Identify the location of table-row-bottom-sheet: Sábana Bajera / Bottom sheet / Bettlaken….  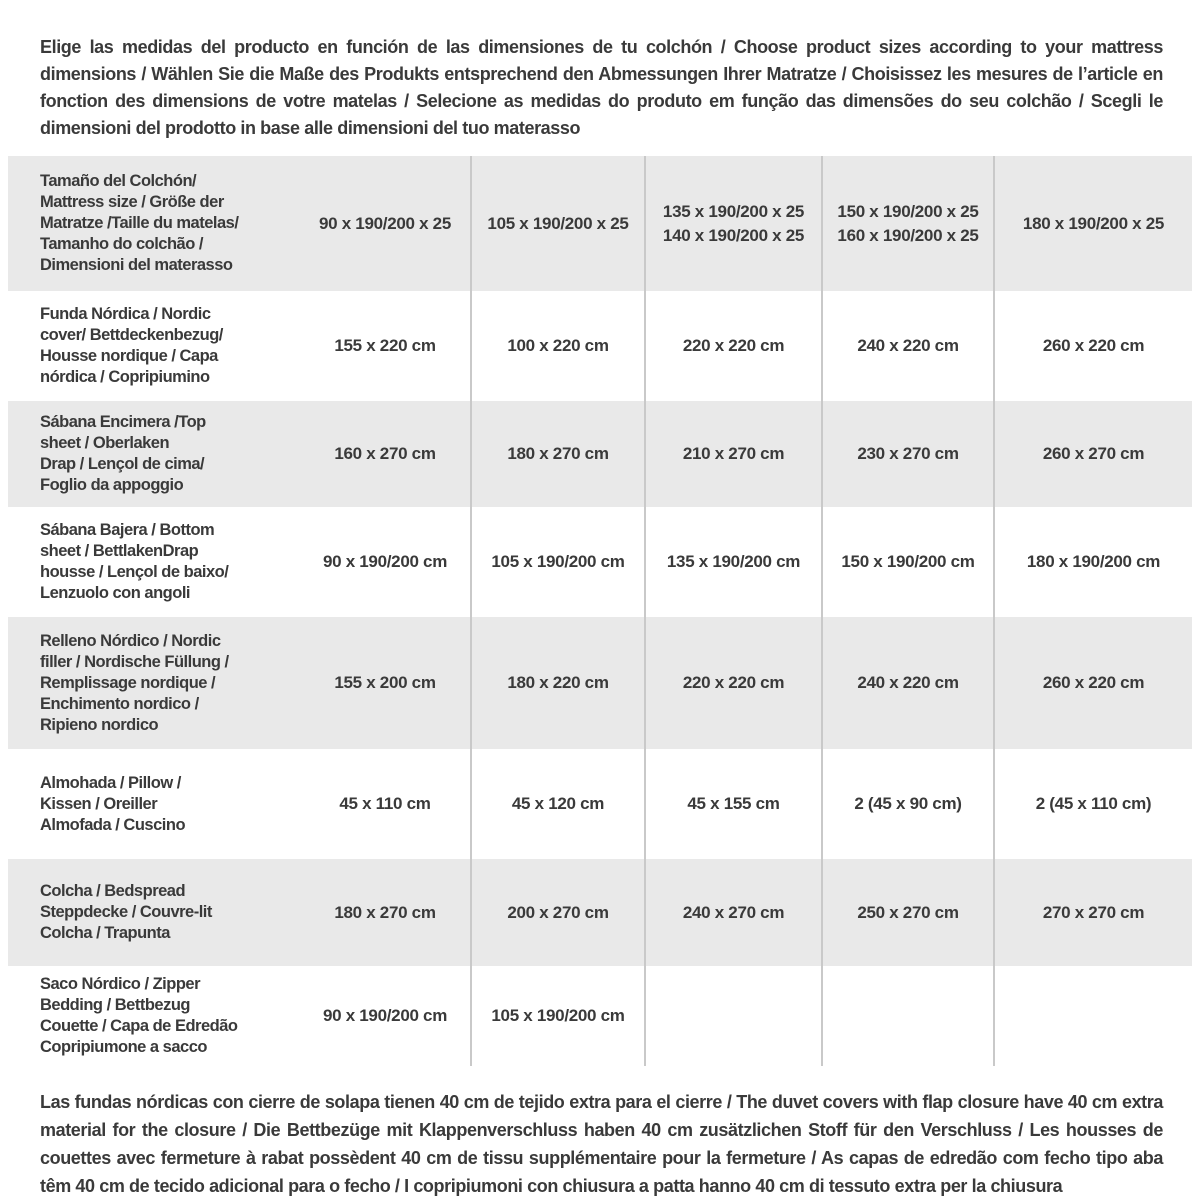
(600, 562).